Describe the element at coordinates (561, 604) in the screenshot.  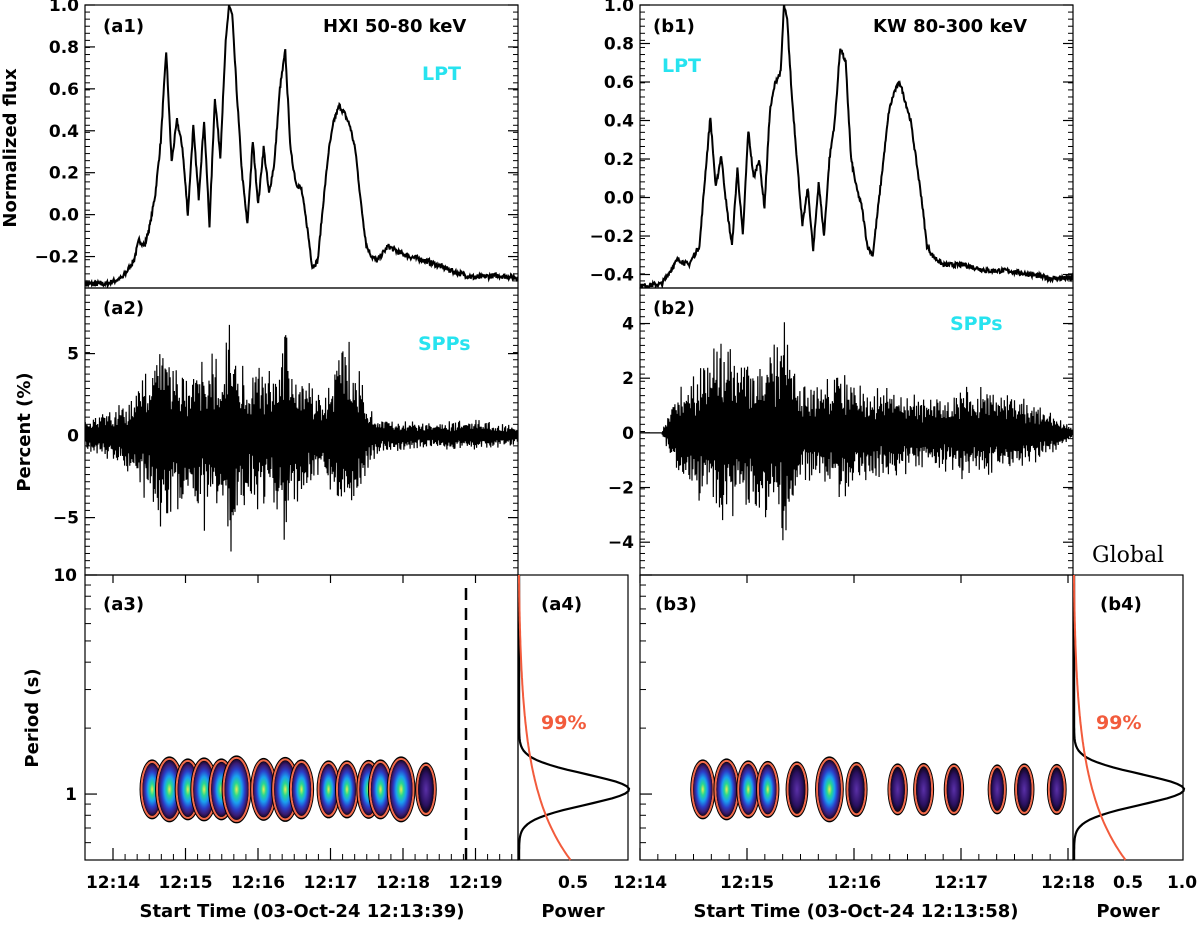
I see `label-a4: (a4)` at that location.